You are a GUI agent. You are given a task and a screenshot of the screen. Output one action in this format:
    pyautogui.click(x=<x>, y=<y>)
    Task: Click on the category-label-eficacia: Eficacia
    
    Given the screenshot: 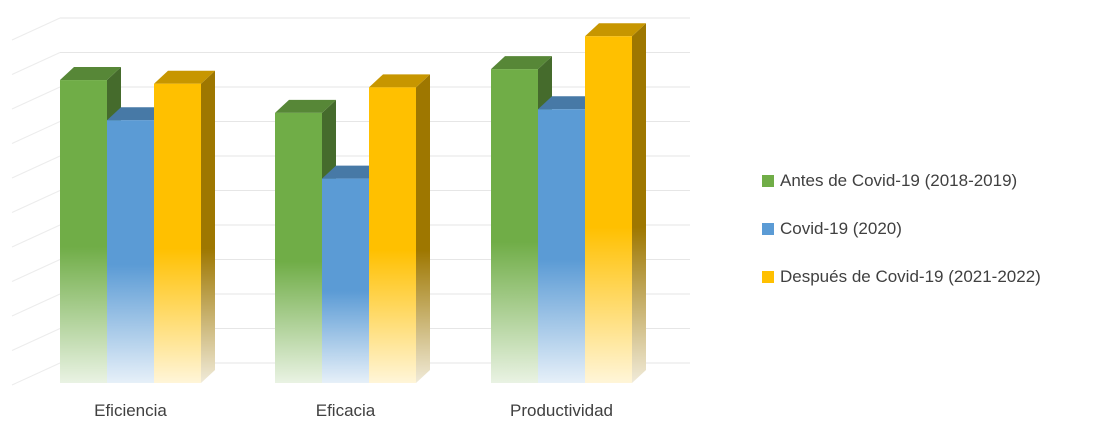 What is the action you would take?
    pyautogui.click(x=346, y=410)
    